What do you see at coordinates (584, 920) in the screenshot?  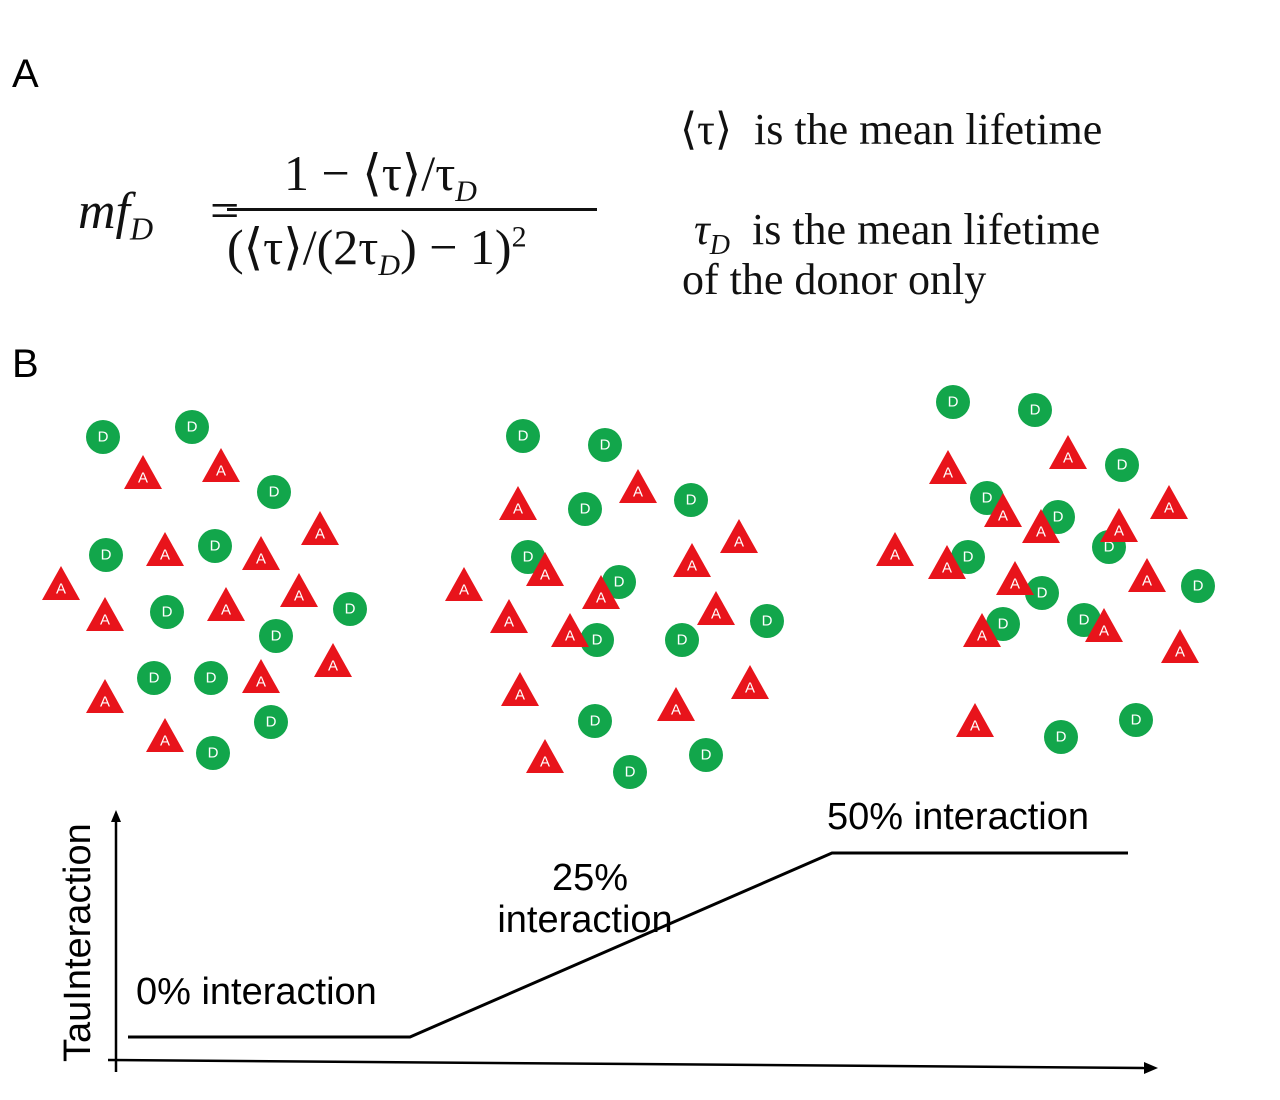 I see `level-25-label-line2: interaction` at bounding box center [584, 920].